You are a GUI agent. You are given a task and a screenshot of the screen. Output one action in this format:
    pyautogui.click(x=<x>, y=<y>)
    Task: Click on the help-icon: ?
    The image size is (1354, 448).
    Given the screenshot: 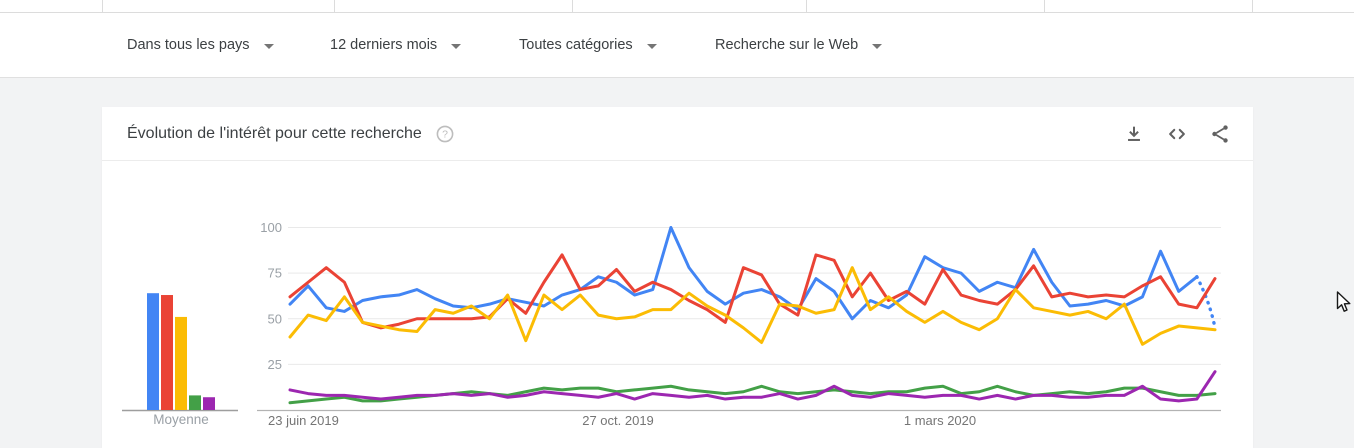 What is the action you would take?
    pyautogui.click(x=445, y=134)
    